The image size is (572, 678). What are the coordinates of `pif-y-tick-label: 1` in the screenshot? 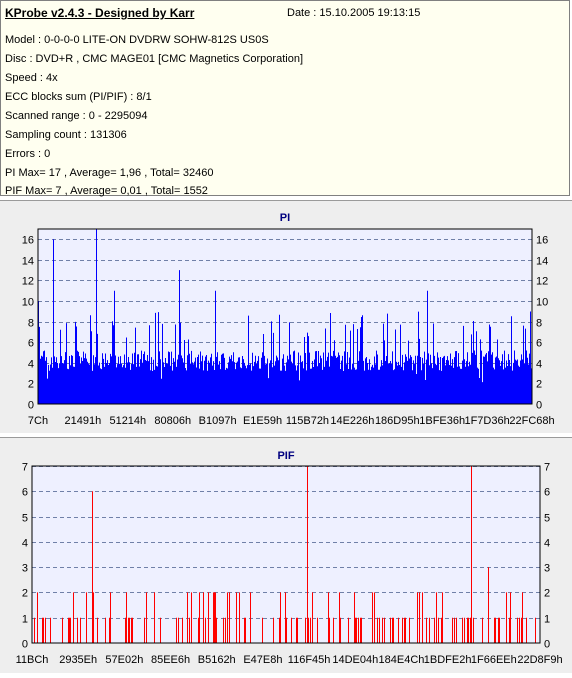 It's located at (25, 620).